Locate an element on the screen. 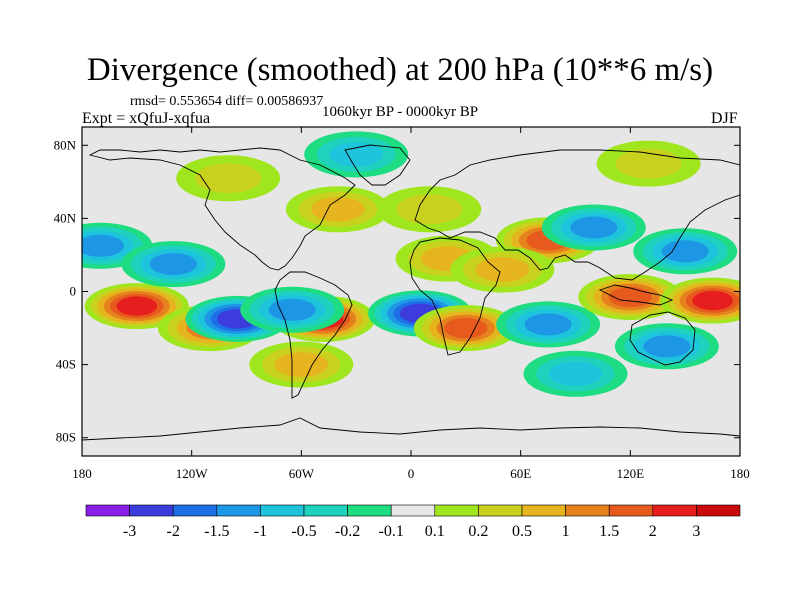  y-tick-label: 40N is located at coordinates (65, 217).